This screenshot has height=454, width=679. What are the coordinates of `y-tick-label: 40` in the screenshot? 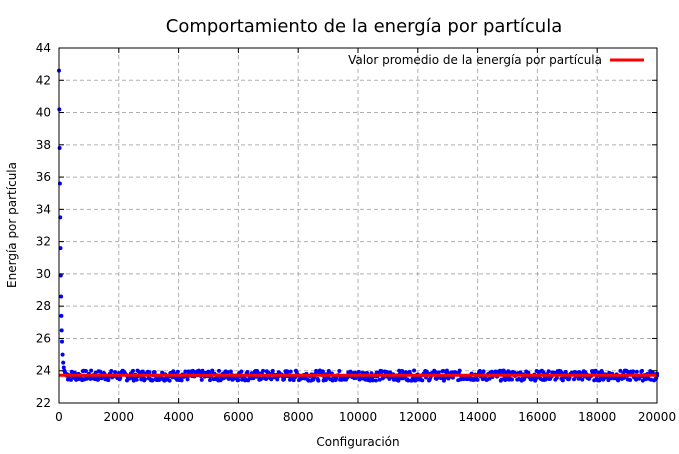 It's located at (43, 113).